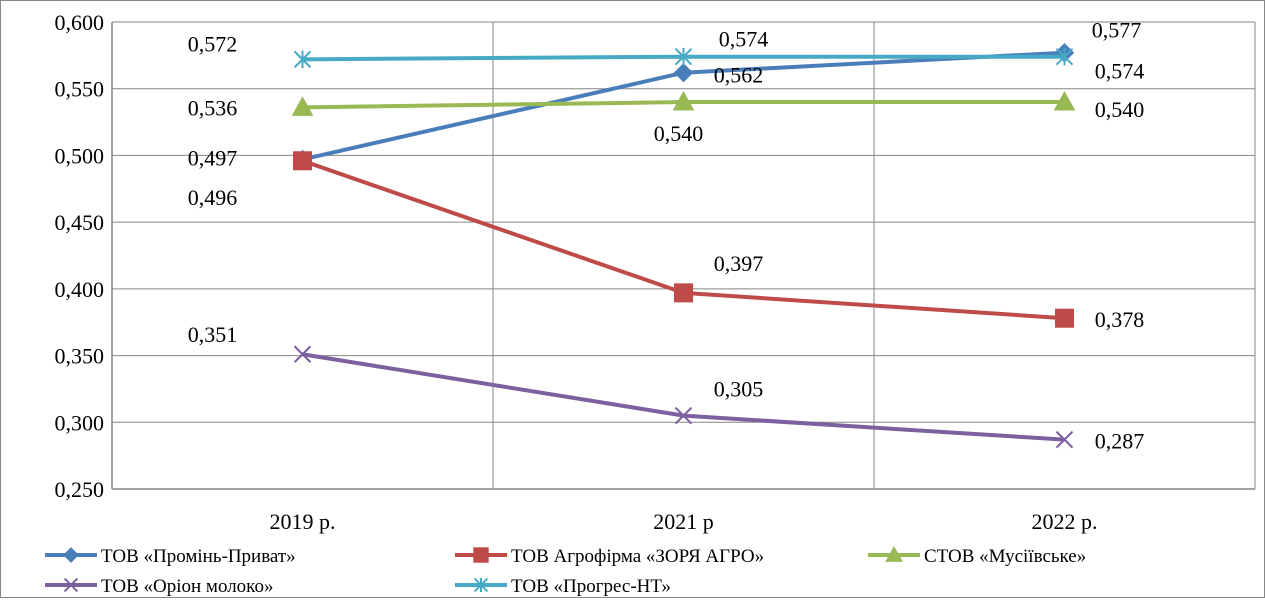 Image resolution: width=1265 pixels, height=603 pixels. Describe the element at coordinates (80, 356) in the screenshot. I see `y-tick-label: 0,350` at that location.